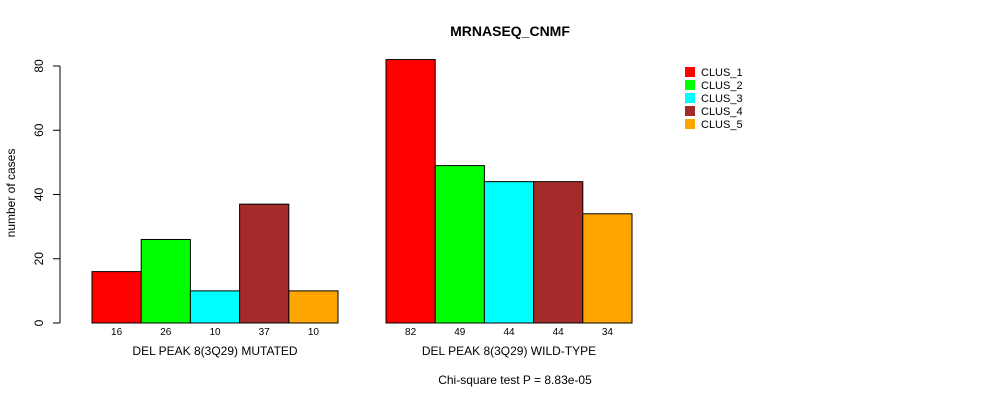 This screenshot has height=400, width=990. What do you see at coordinates (509, 351) in the screenshot?
I see `group-label: DEL PEAK 8(3Q29) WILD-TYPE` at bounding box center [509, 351].